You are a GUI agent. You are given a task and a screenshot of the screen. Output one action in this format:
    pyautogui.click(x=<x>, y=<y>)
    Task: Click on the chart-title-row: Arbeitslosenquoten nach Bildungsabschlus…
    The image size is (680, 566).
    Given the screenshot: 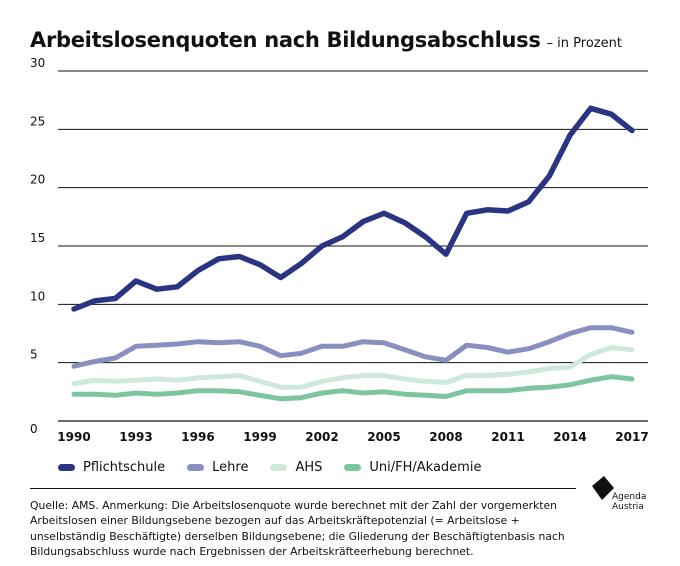 What is the action you would take?
    pyautogui.click(x=326, y=40)
    